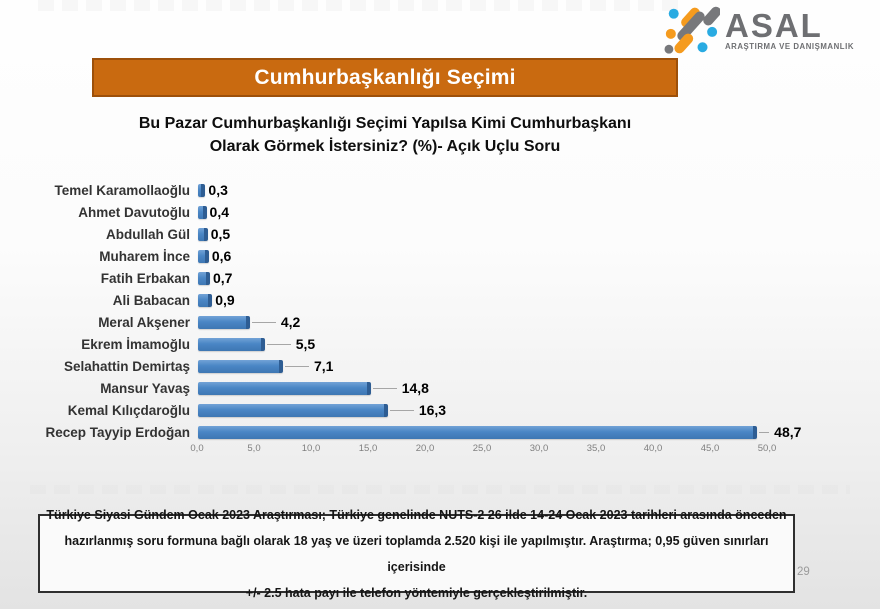  Describe the element at coordinates (128, 410) in the screenshot. I see `category-label: Kemal Kılıçdaroğlu` at that location.